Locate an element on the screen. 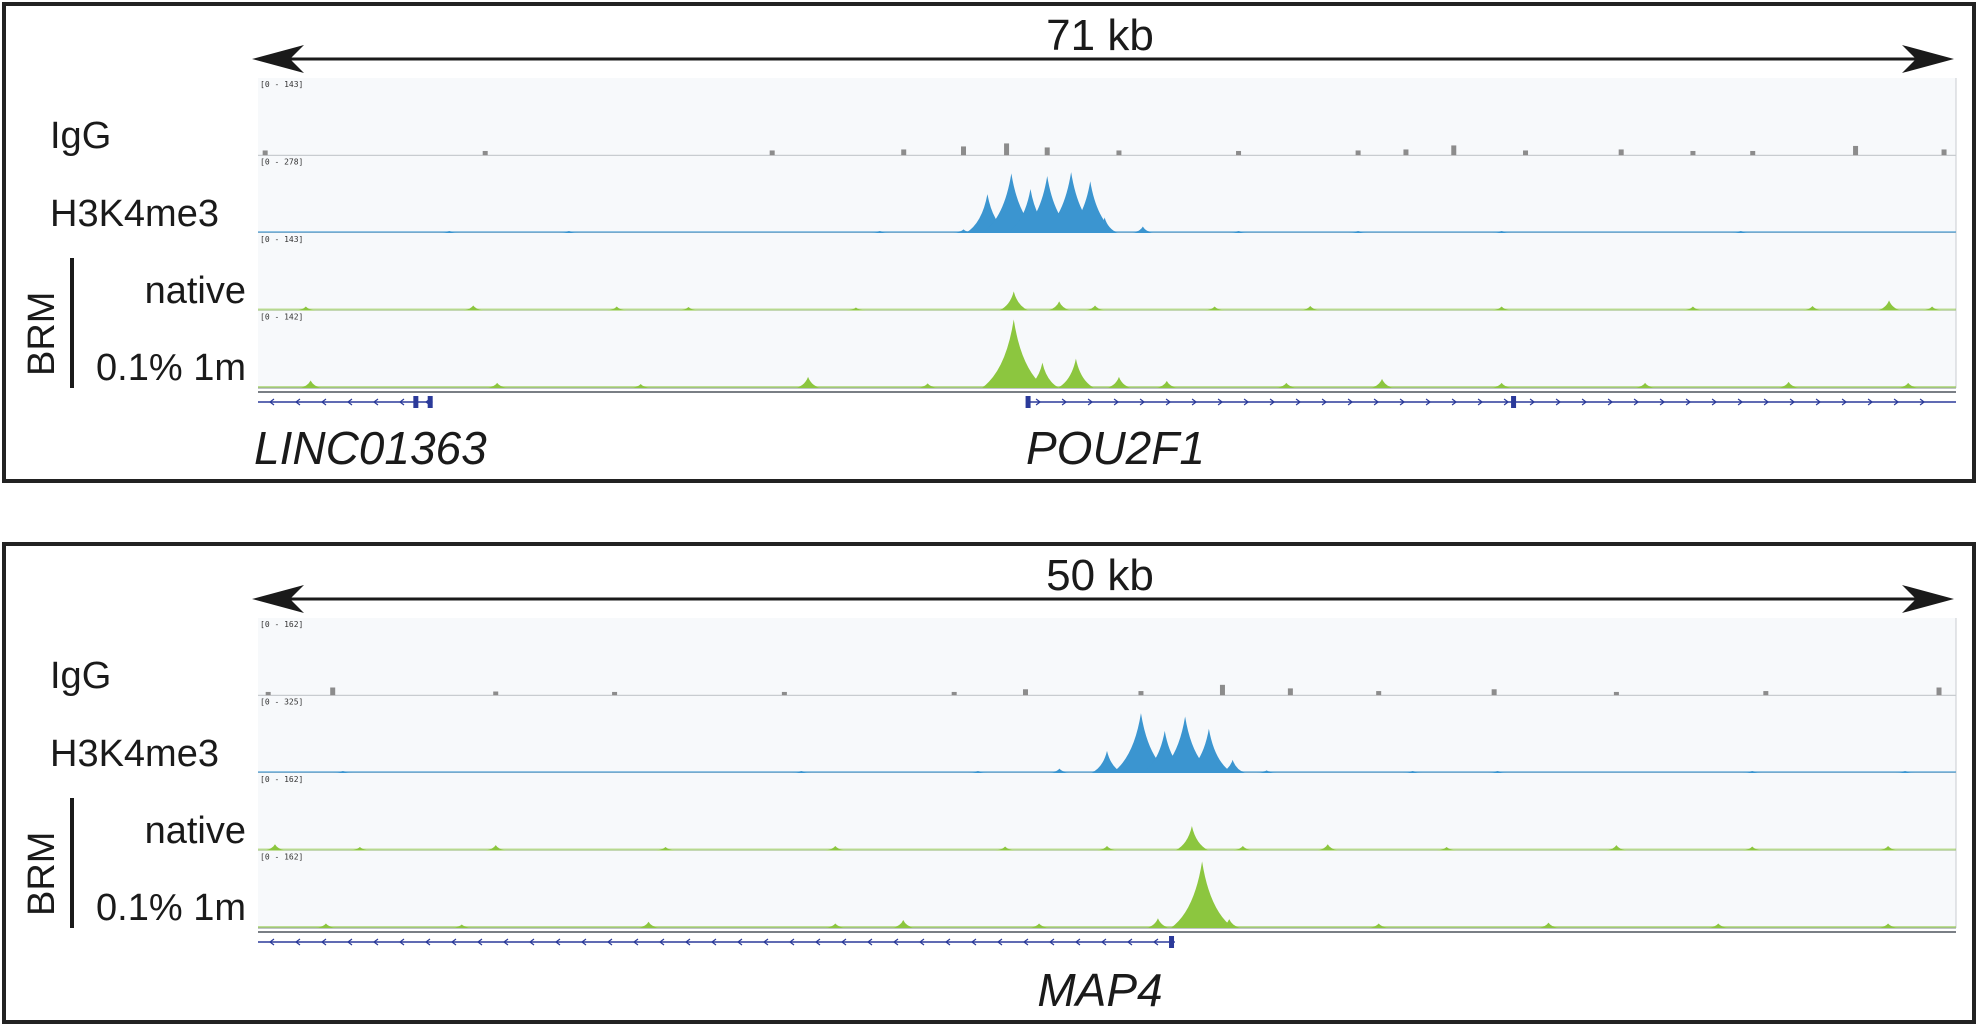  track-range-label: [0 - 278] is located at coordinates (281, 162).